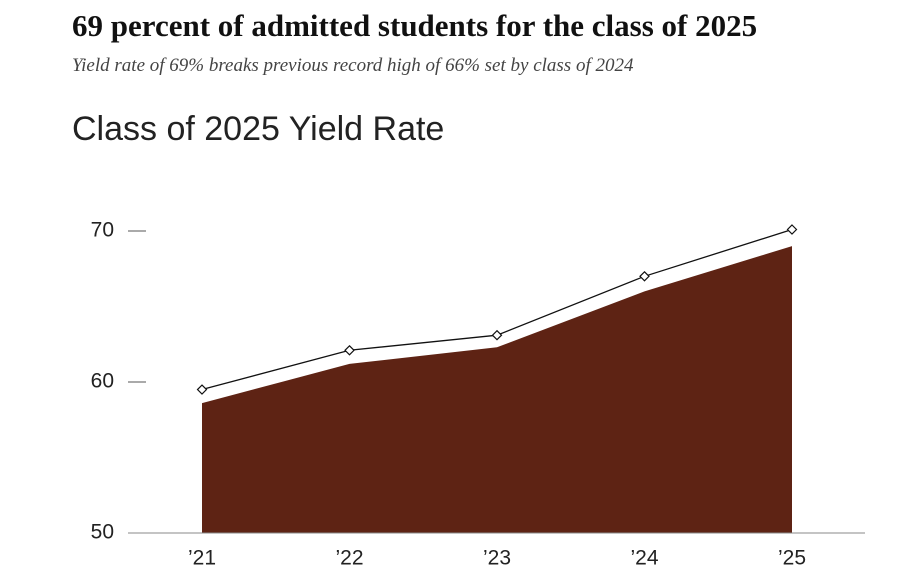 The width and height of the screenshot is (905, 576). I want to click on x-tick-label: ’21, so click(202, 558).